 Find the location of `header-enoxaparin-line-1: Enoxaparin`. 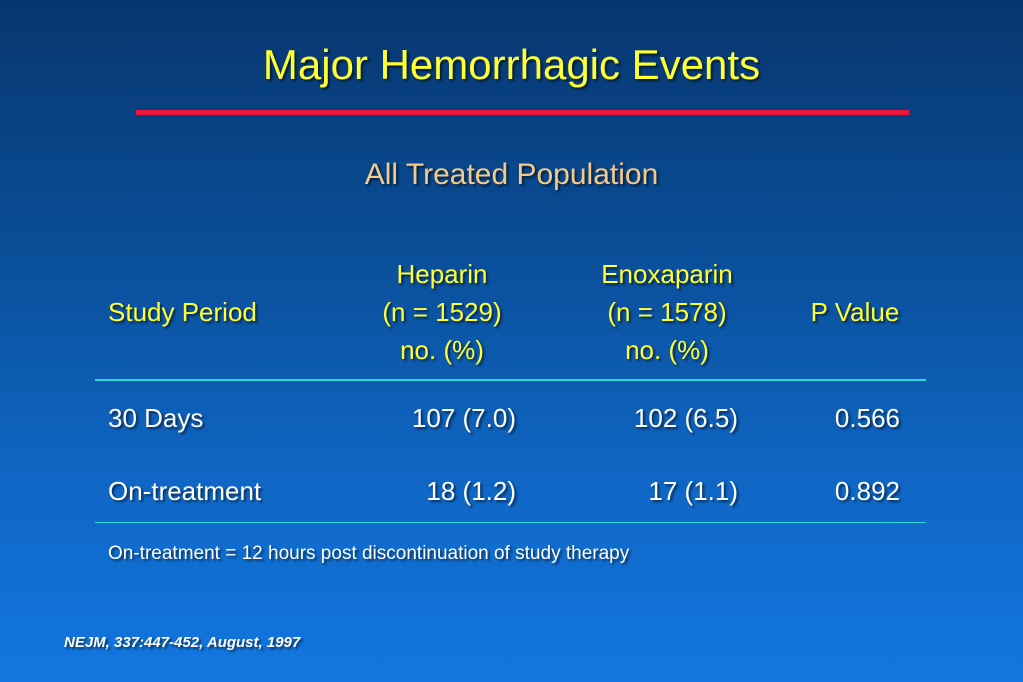

header-enoxaparin-line-1: Enoxaparin is located at coordinates (667, 274).